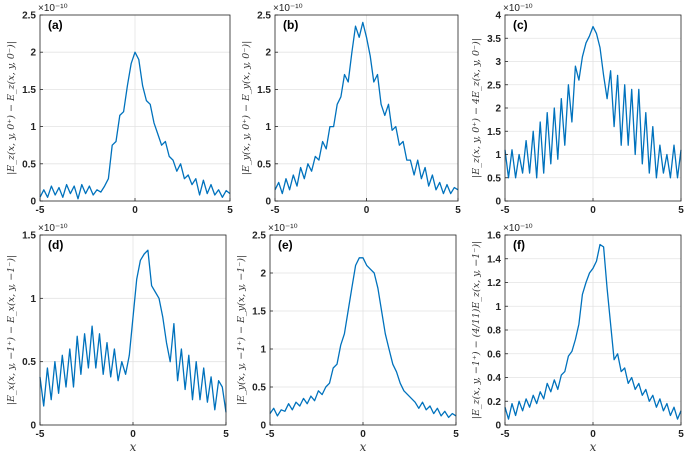  What do you see at coordinates (494, 283) in the screenshot?
I see `y-tick-label: 1.2` at bounding box center [494, 283].